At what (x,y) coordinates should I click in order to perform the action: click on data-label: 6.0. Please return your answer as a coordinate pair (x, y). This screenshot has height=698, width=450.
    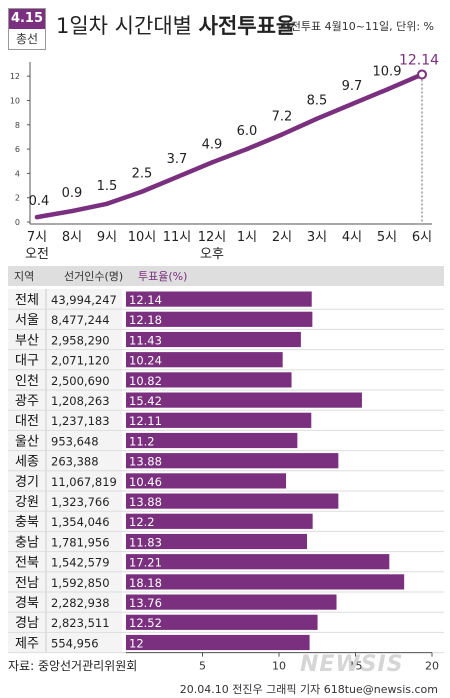
    Looking at the image, I should click on (247, 131).